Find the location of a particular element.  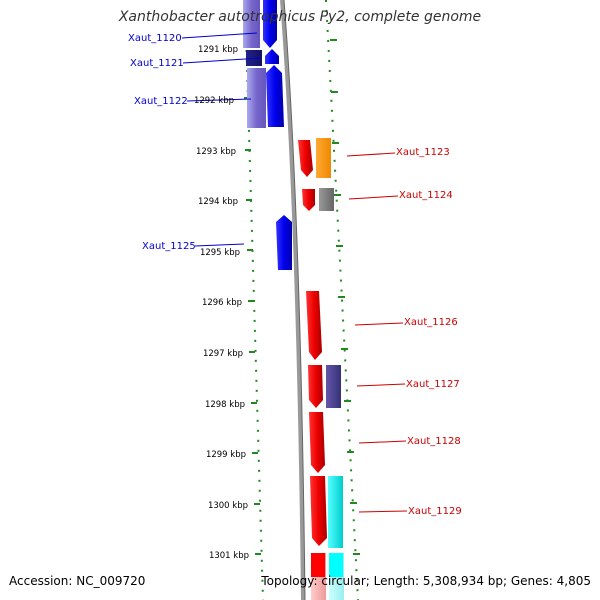

tick-label: 1300 kbp is located at coordinates (228, 506).